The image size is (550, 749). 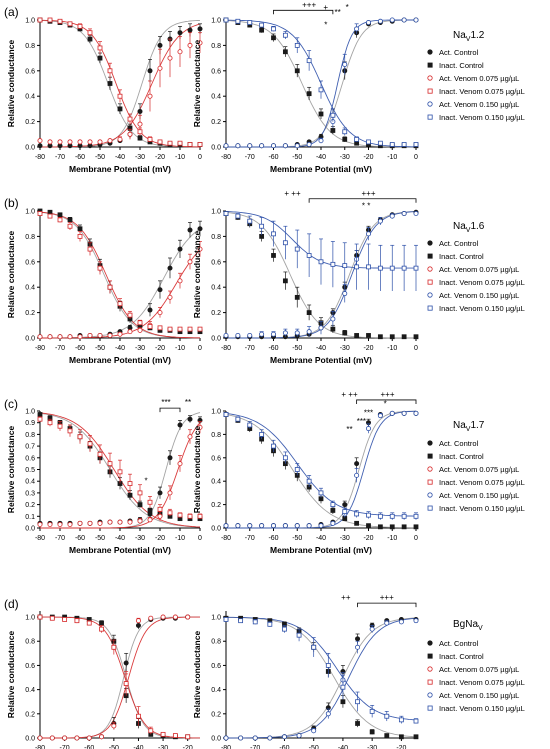 What do you see at coordinates (30, 262) in the screenshot?
I see `y-tick-label: 0.6` at bounding box center [30, 262].